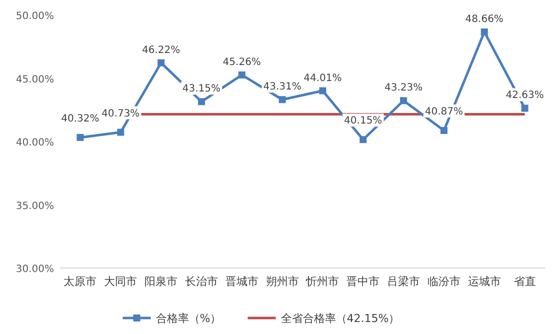  What do you see at coordinates (35, 269) in the screenshot?
I see `y-tick-label: 30.00%` at bounding box center [35, 269].